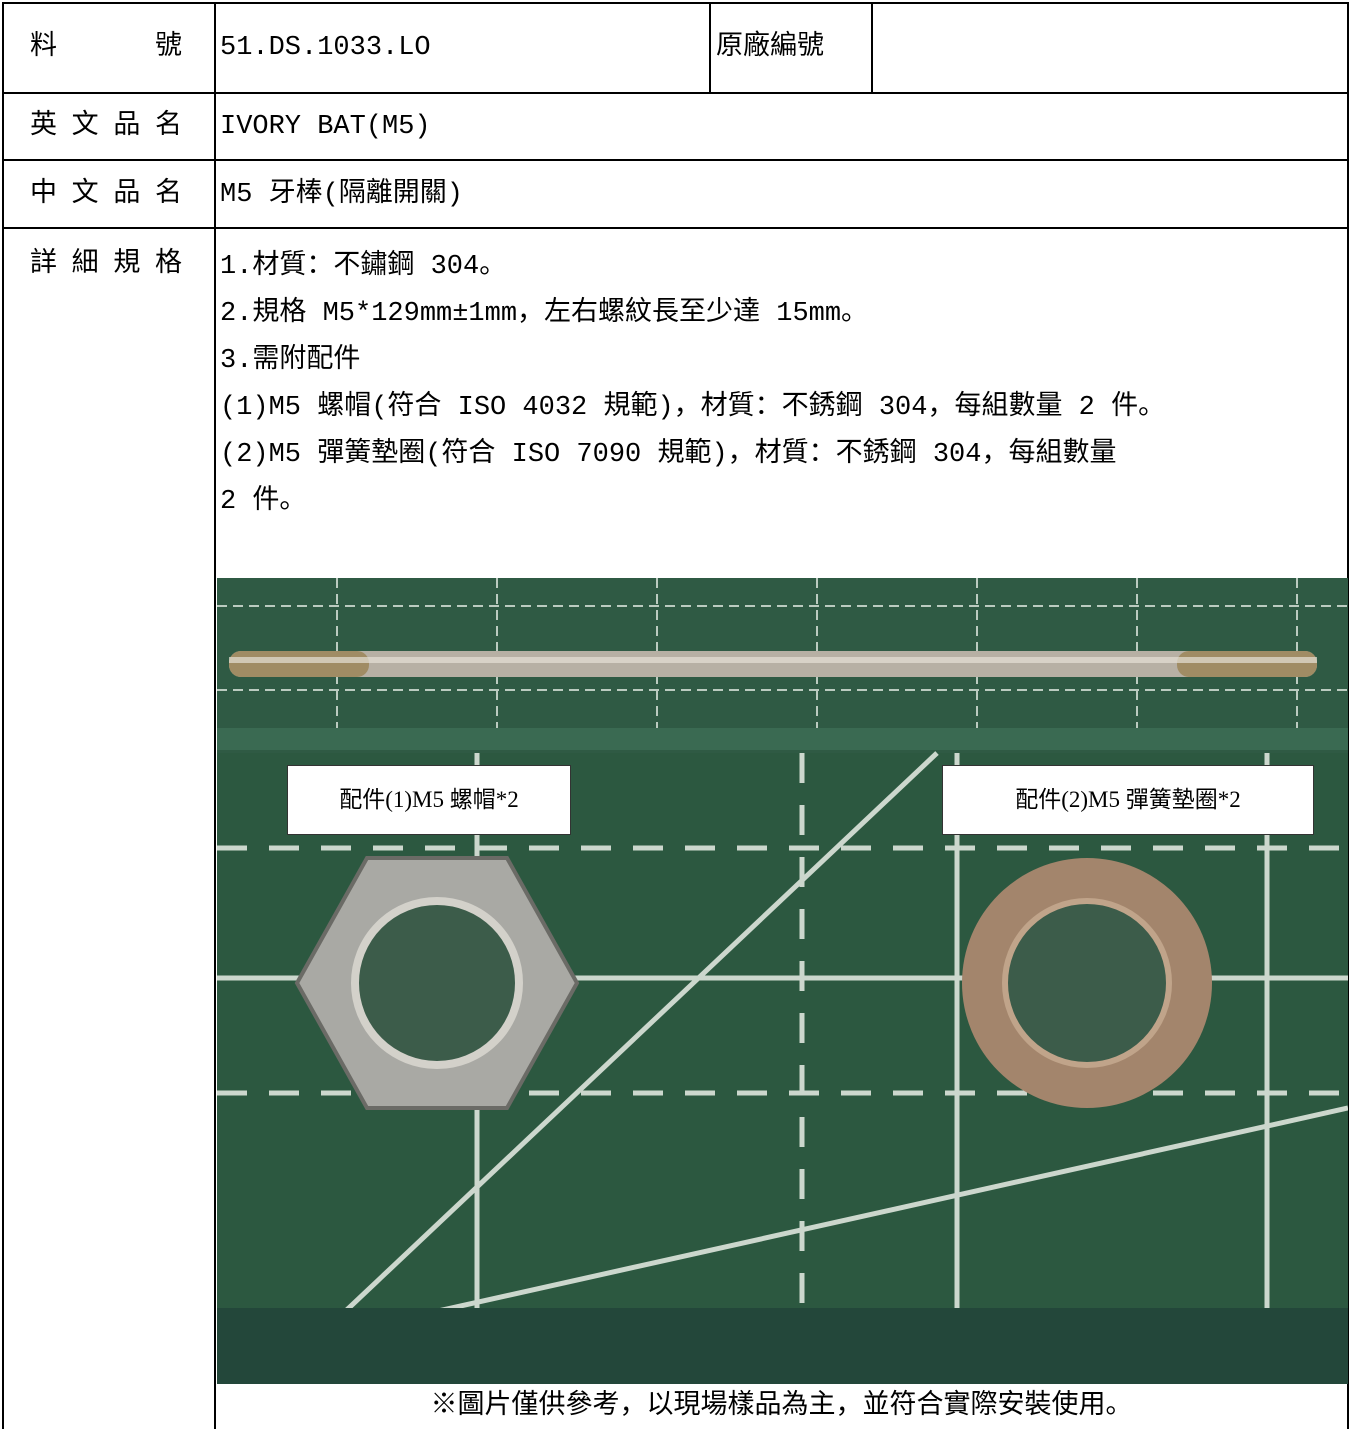 Image resolution: width=1354 pixels, height=1429 pixels. Describe the element at coordinates (429, 800) in the screenshot. I see `photo-label: 配件(1)M5 螺帽*2` at that location.